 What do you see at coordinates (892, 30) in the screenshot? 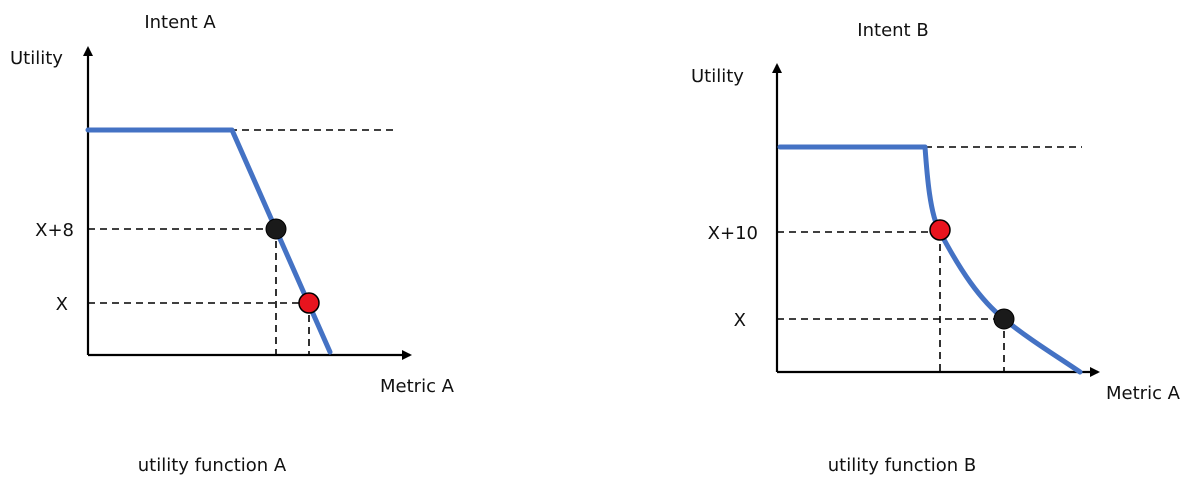
I see `intent-b-title: Intent B` at bounding box center [892, 30].